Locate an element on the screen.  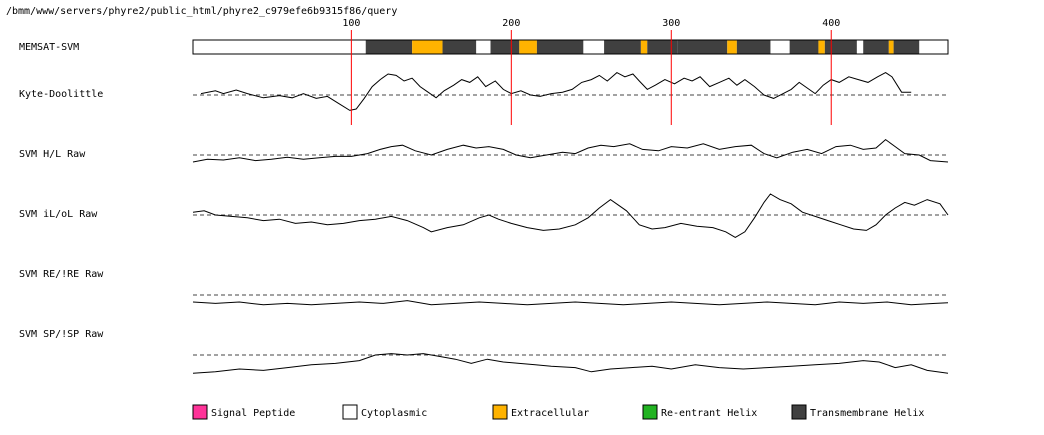
track-label-memsat: MEMSAT-SVM is located at coordinates (49, 47).